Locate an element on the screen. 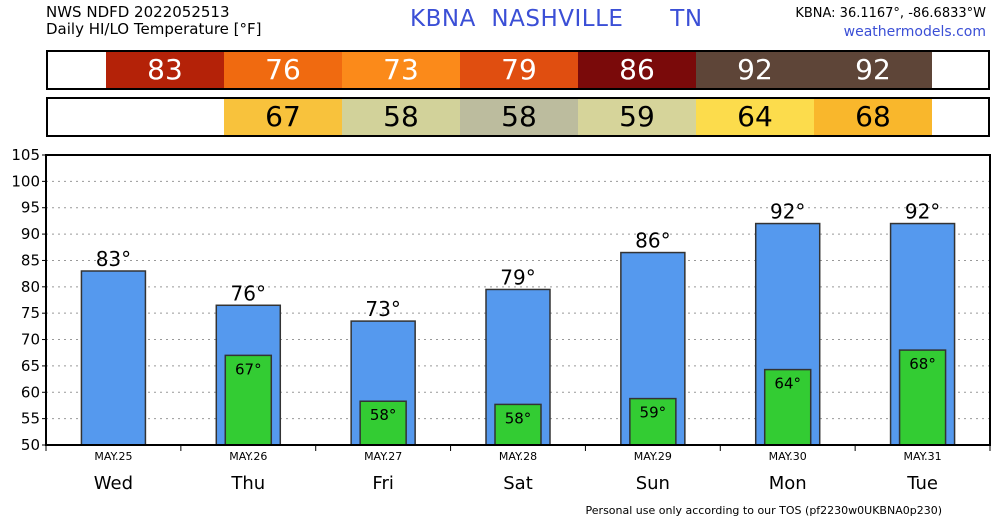  x-date-label: MAY.31 is located at coordinates (922, 456).